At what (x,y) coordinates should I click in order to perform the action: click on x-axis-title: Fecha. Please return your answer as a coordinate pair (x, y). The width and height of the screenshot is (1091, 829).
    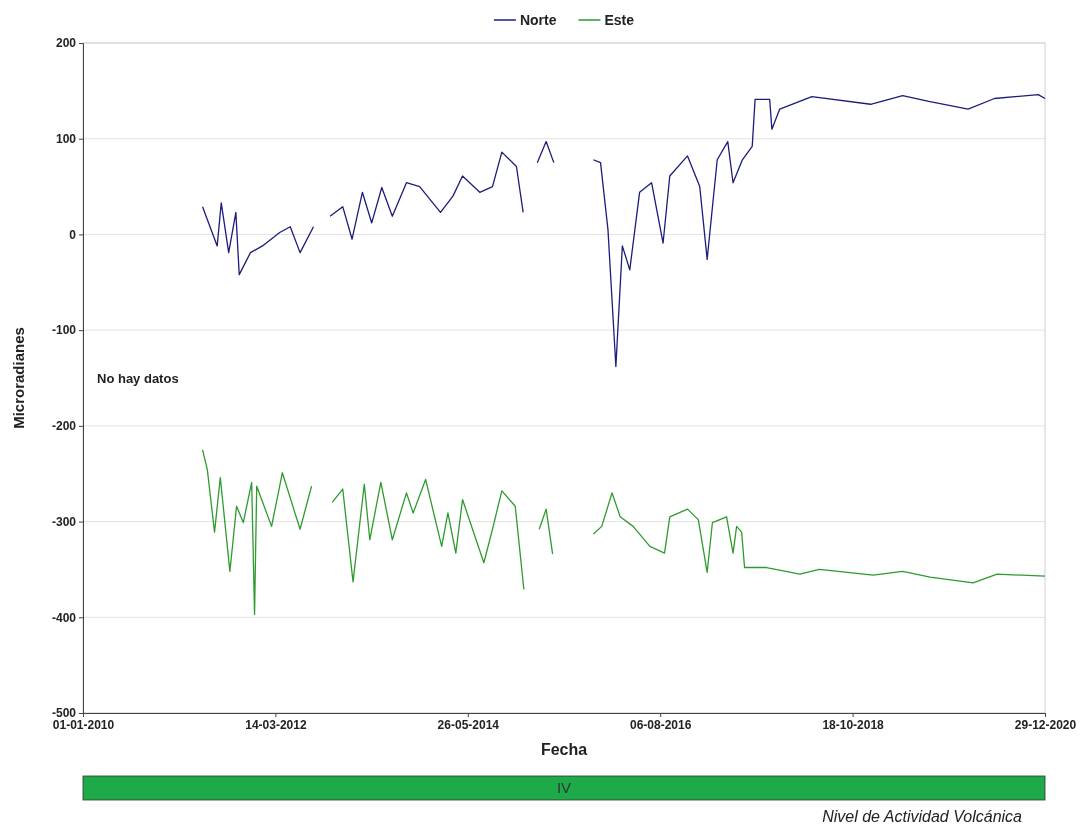
    Looking at the image, I should click on (564, 749).